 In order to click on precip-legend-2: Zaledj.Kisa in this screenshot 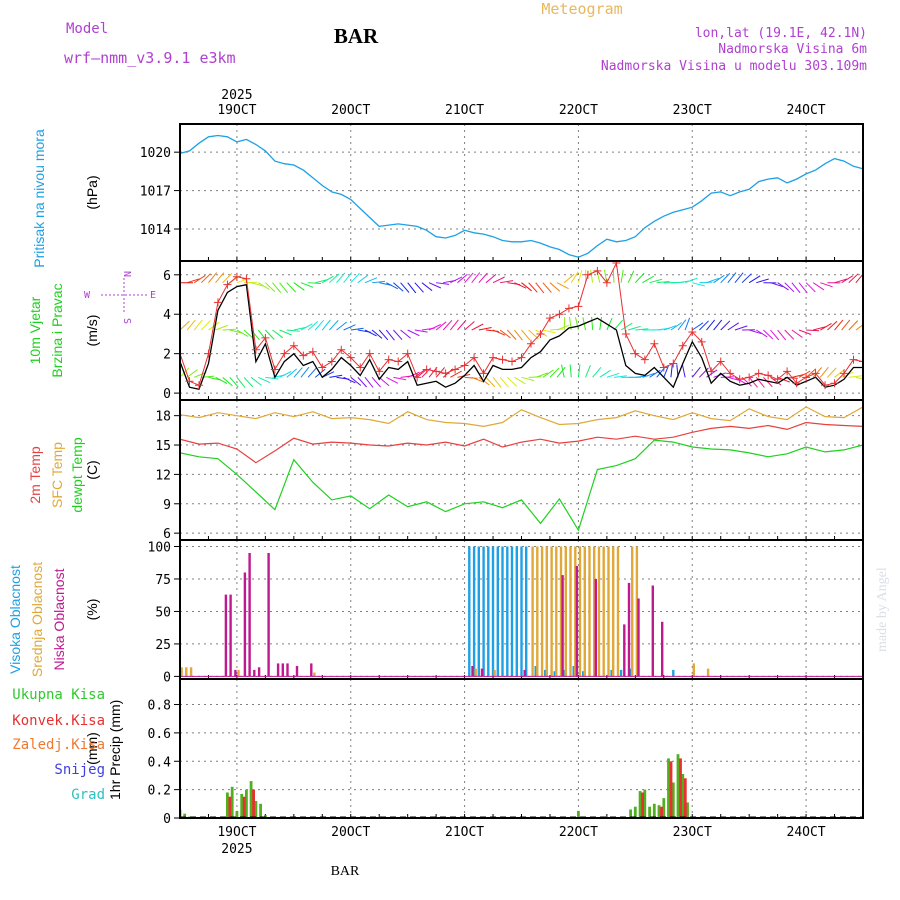, I will do `click(58, 745)`.